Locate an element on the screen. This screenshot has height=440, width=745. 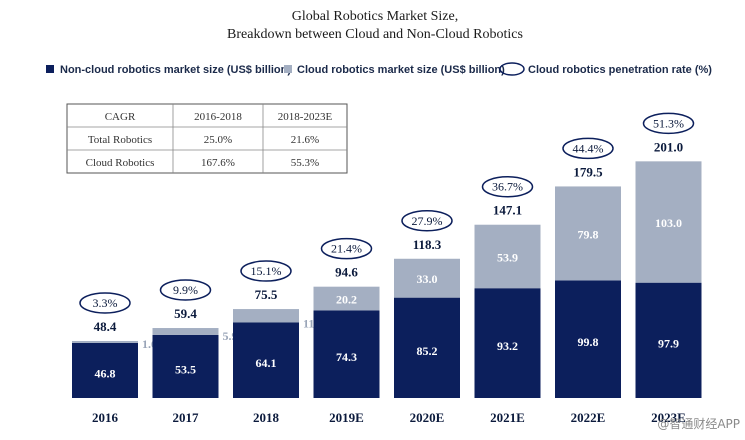
label-non-cloud-2016: 46.8 is located at coordinates (105, 373).